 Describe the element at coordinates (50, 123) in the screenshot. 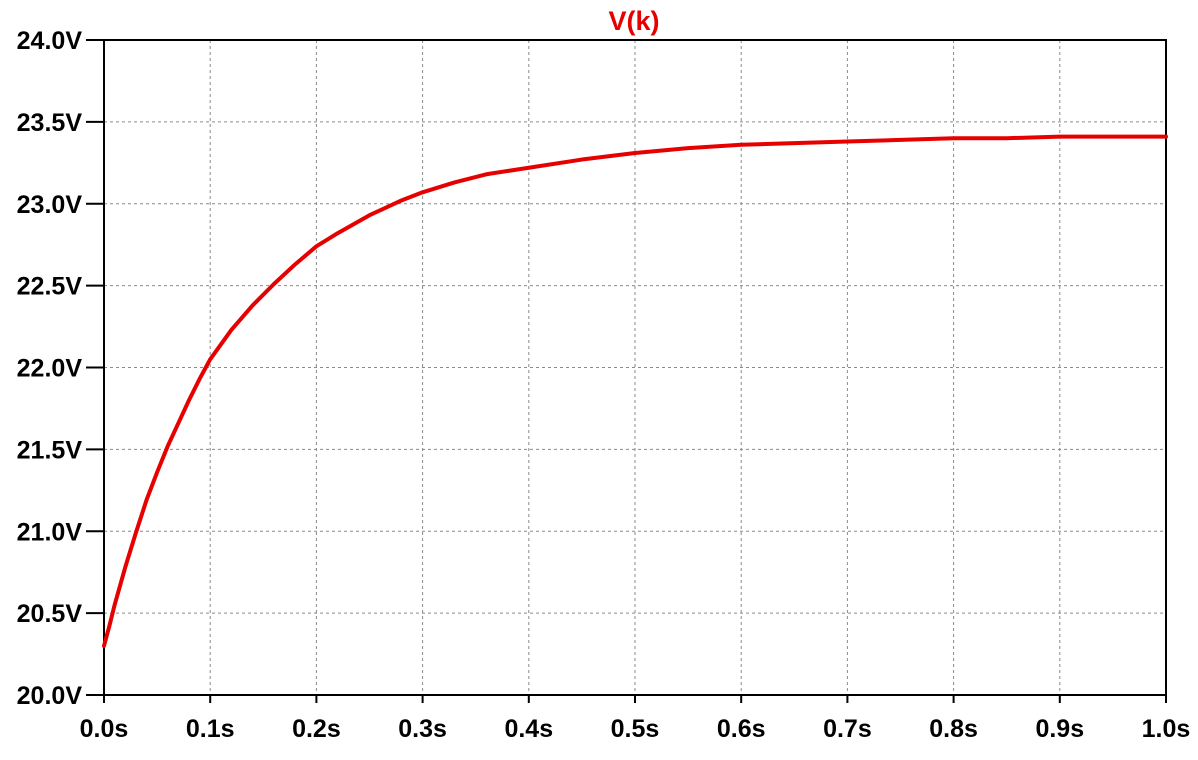

I see `y-tick-label: 23.5V` at that location.